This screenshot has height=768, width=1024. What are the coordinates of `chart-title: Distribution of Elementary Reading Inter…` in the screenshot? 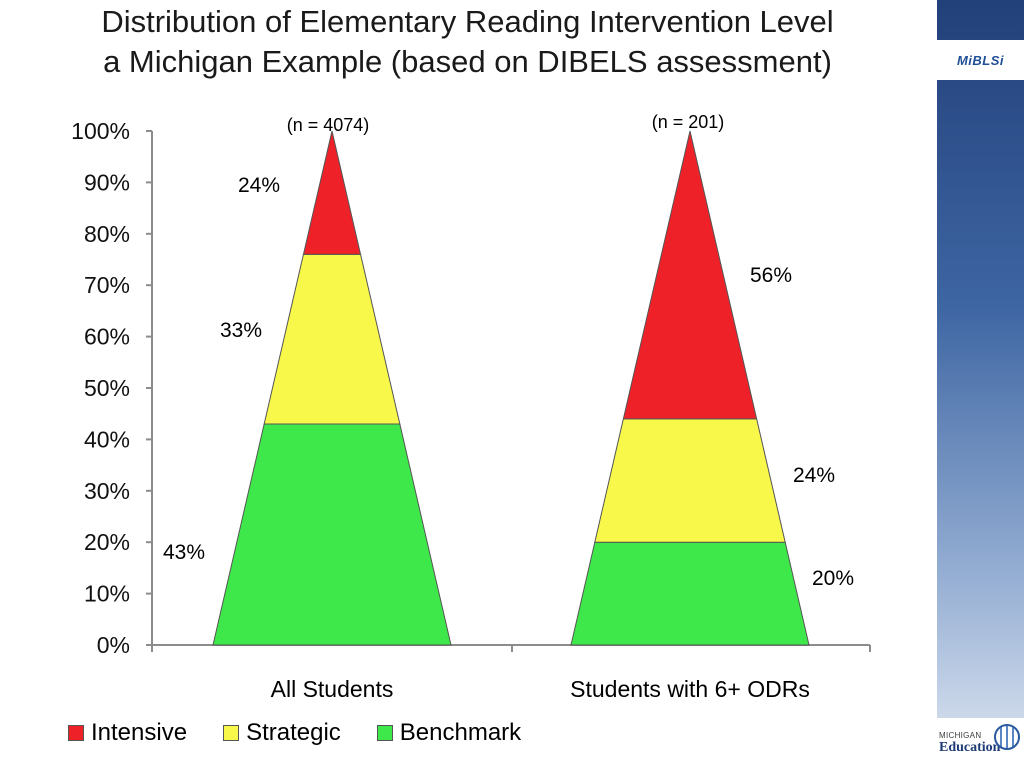 It's located at (467, 42).